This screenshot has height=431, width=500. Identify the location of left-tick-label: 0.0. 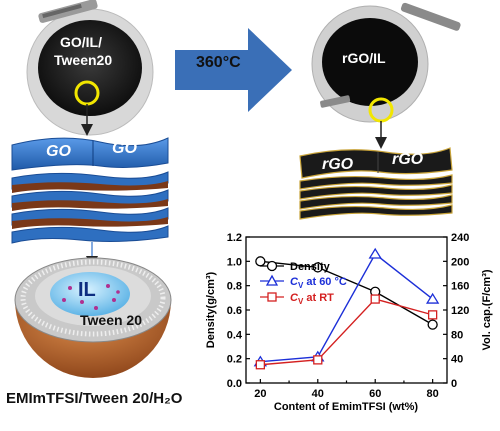
(234, 384).